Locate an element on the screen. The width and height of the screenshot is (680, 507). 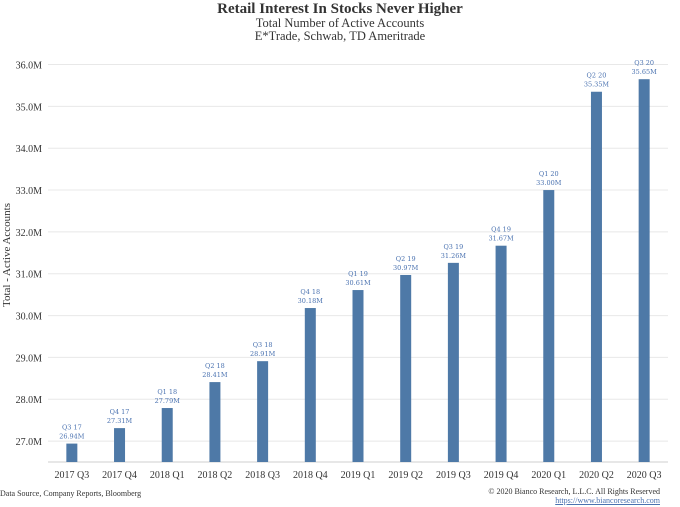
x-tick-label: 2018 Q3 is located at coordinates (262, 475).